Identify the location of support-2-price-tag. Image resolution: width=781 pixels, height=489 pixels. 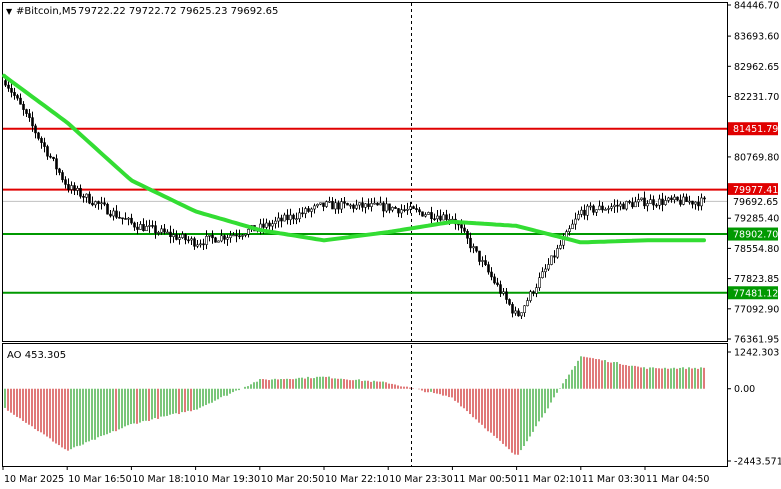
(753, 293).